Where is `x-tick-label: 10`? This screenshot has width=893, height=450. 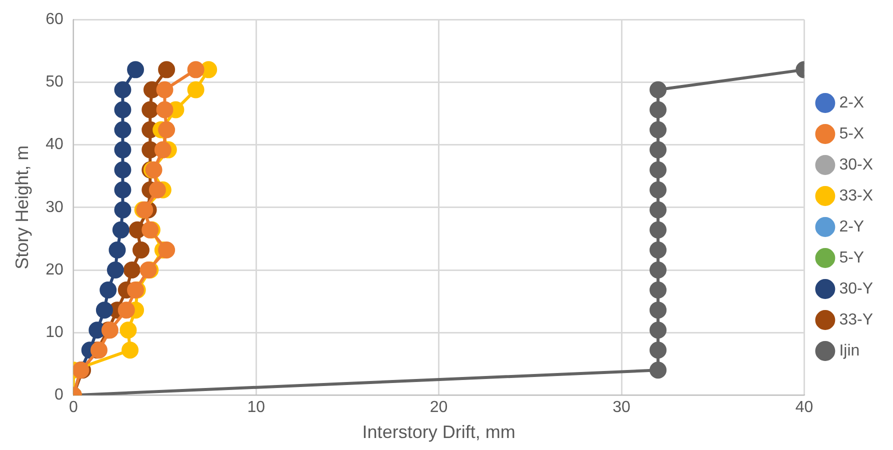
x-tick-label: 10 is located at coordinates (256, 407).